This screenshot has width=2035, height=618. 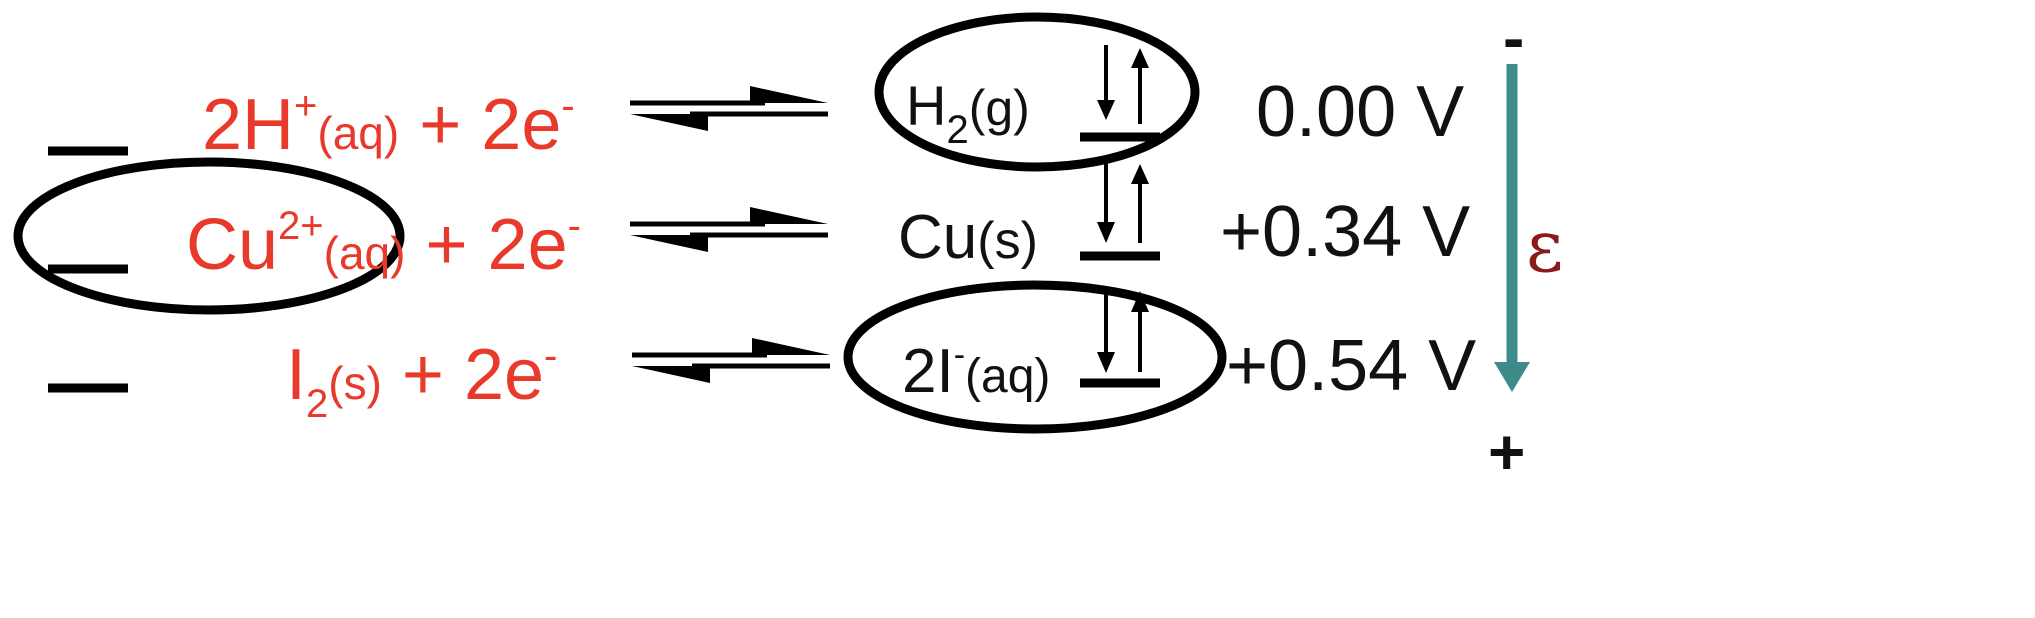 What do you see at coordinates (1512, 228) in the screenshot?
I see `emf-arrow` at bounding box center [1512, 228].